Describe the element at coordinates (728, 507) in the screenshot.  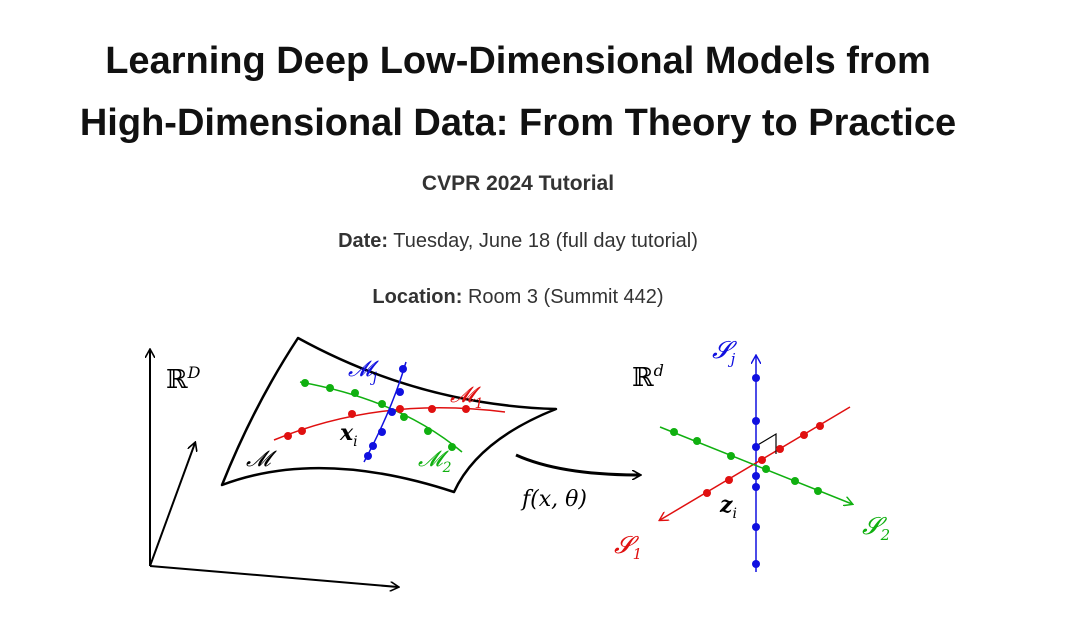
I see `point-z-label: zi` at that location.